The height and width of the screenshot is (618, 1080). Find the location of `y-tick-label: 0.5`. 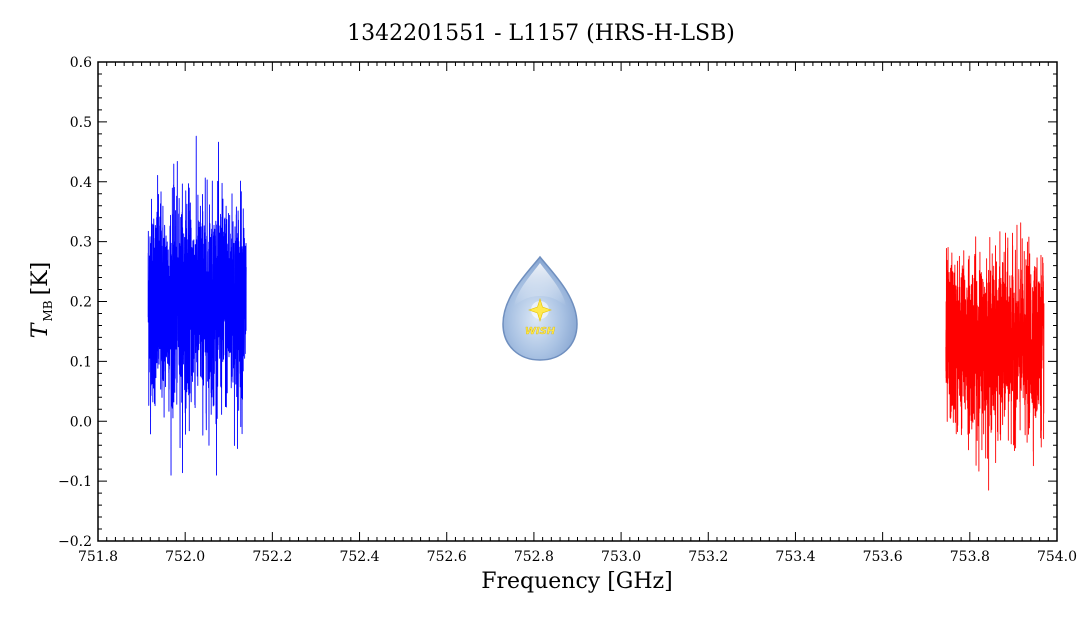

y-tick-label: 0.5 is located at coordinates (81, 123).